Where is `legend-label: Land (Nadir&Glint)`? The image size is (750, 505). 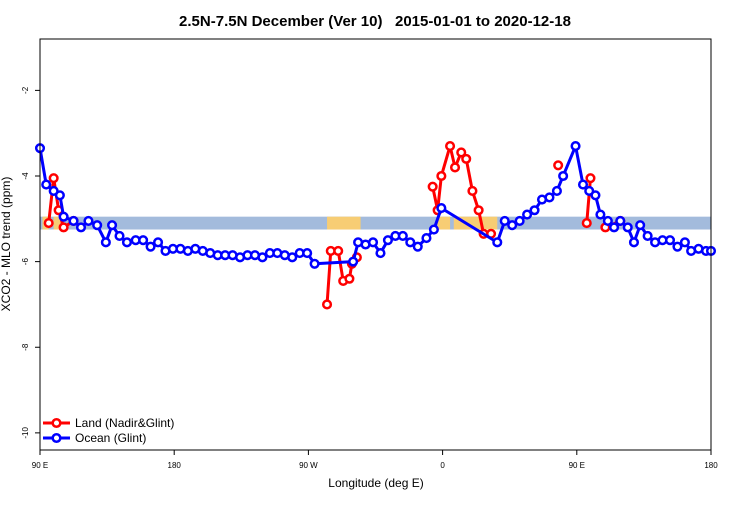
legend-label: Land (Nadir&Glint) is located at coordinates (124, 423).